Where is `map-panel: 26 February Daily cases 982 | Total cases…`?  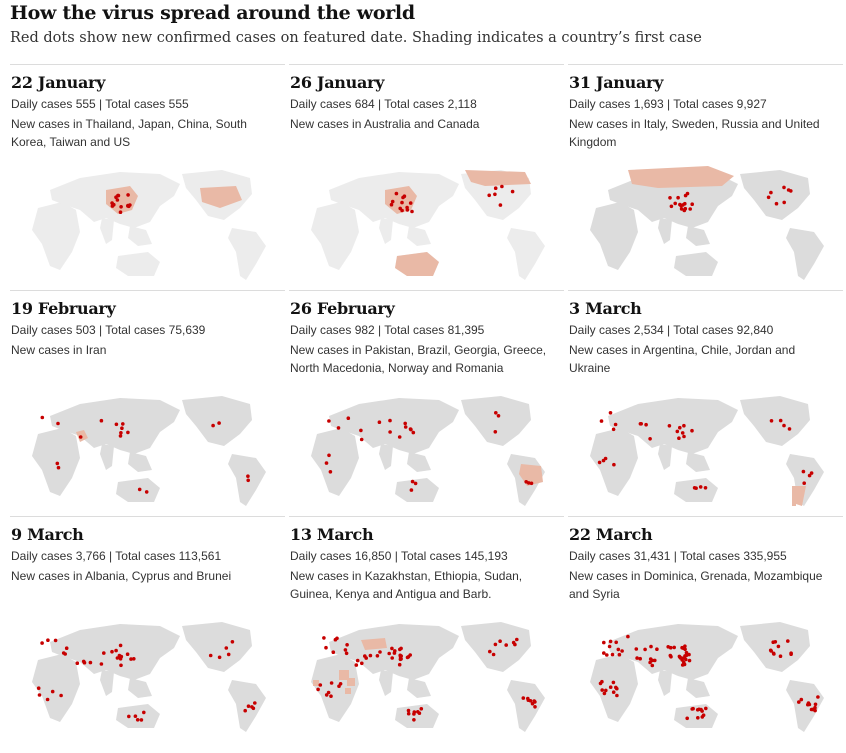 map-panel: 26 February Daily cases 982 | Total cases… is located at coordinates (426, 402).